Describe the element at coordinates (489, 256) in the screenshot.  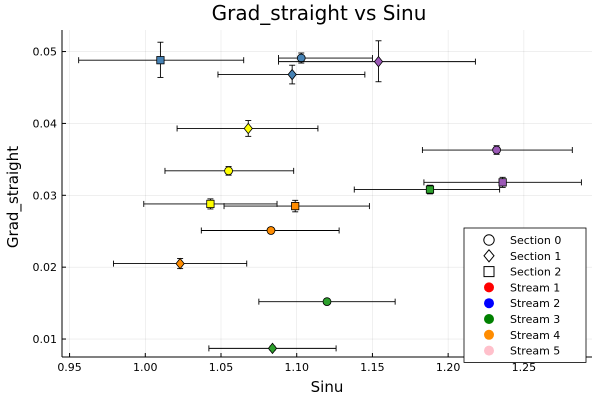
I see `legend-diamond-icon` at that location.